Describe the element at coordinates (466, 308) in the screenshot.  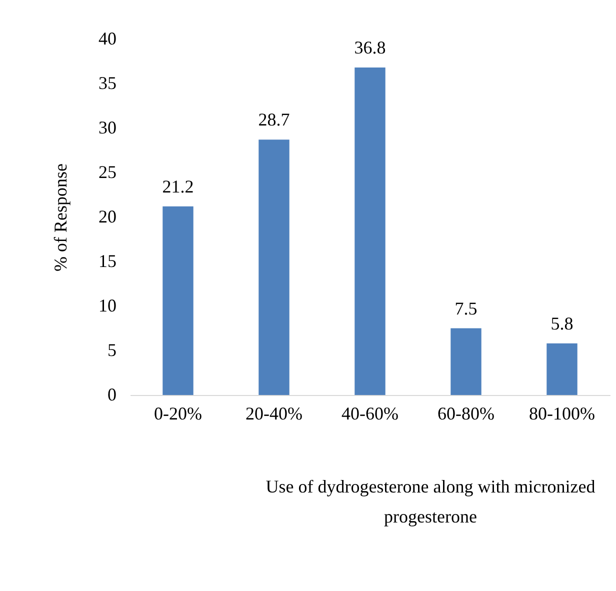
I see `data-label: 7.5` at that location.